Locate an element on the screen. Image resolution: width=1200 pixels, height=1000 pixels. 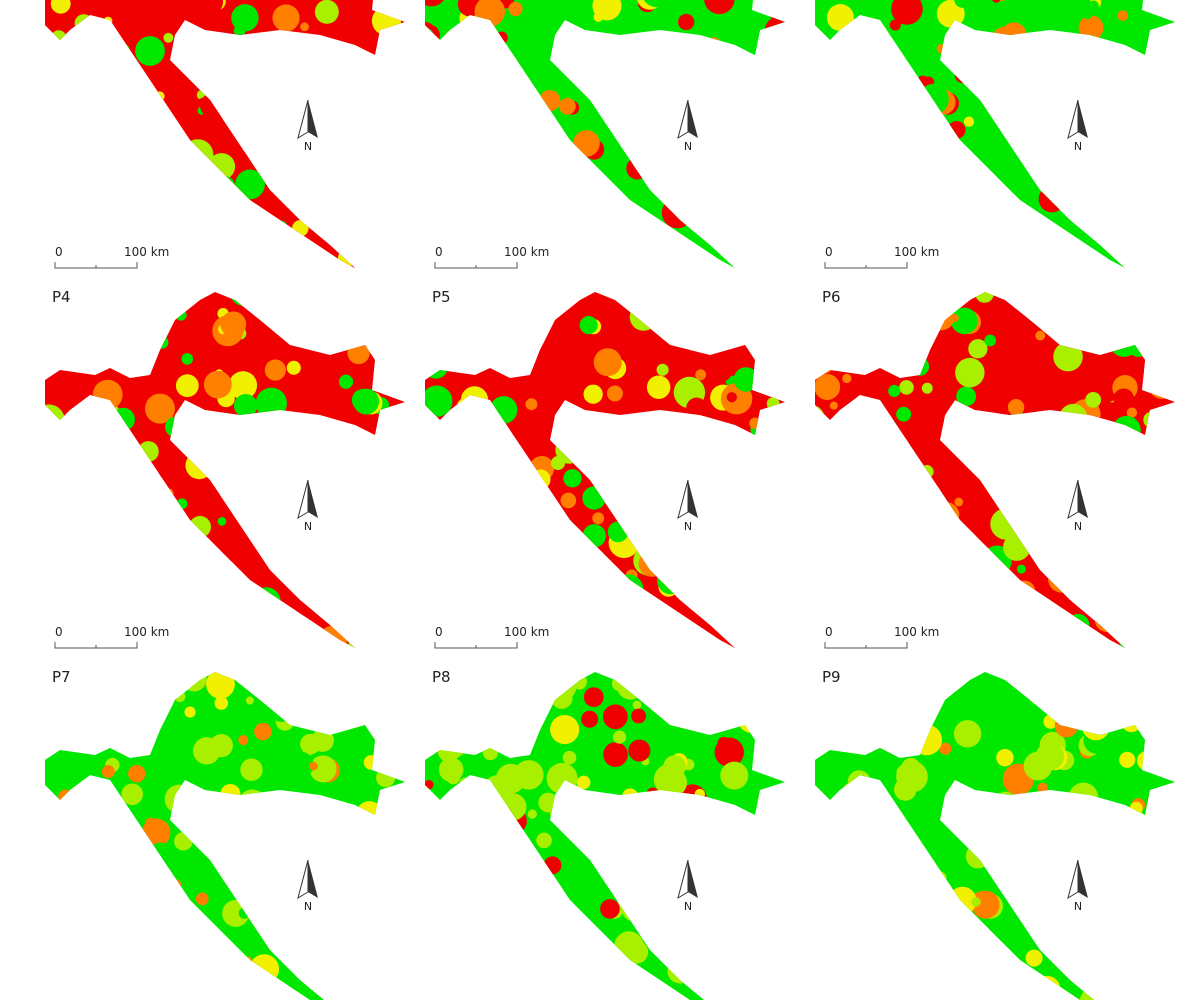
map-panel: N P7 is located at coordinates (225, 834).